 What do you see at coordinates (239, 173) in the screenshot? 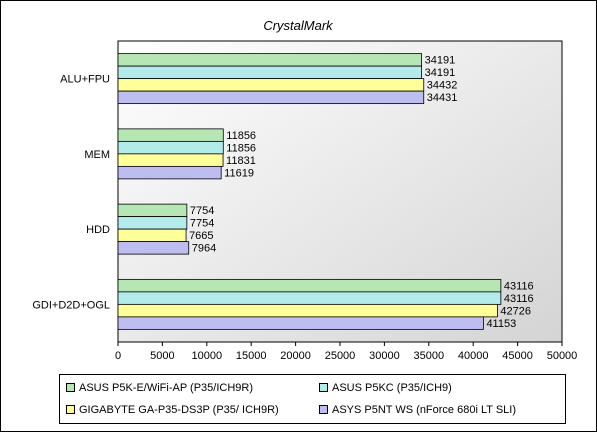
I see `value-label: 11619` at bounding box center [239, 173].